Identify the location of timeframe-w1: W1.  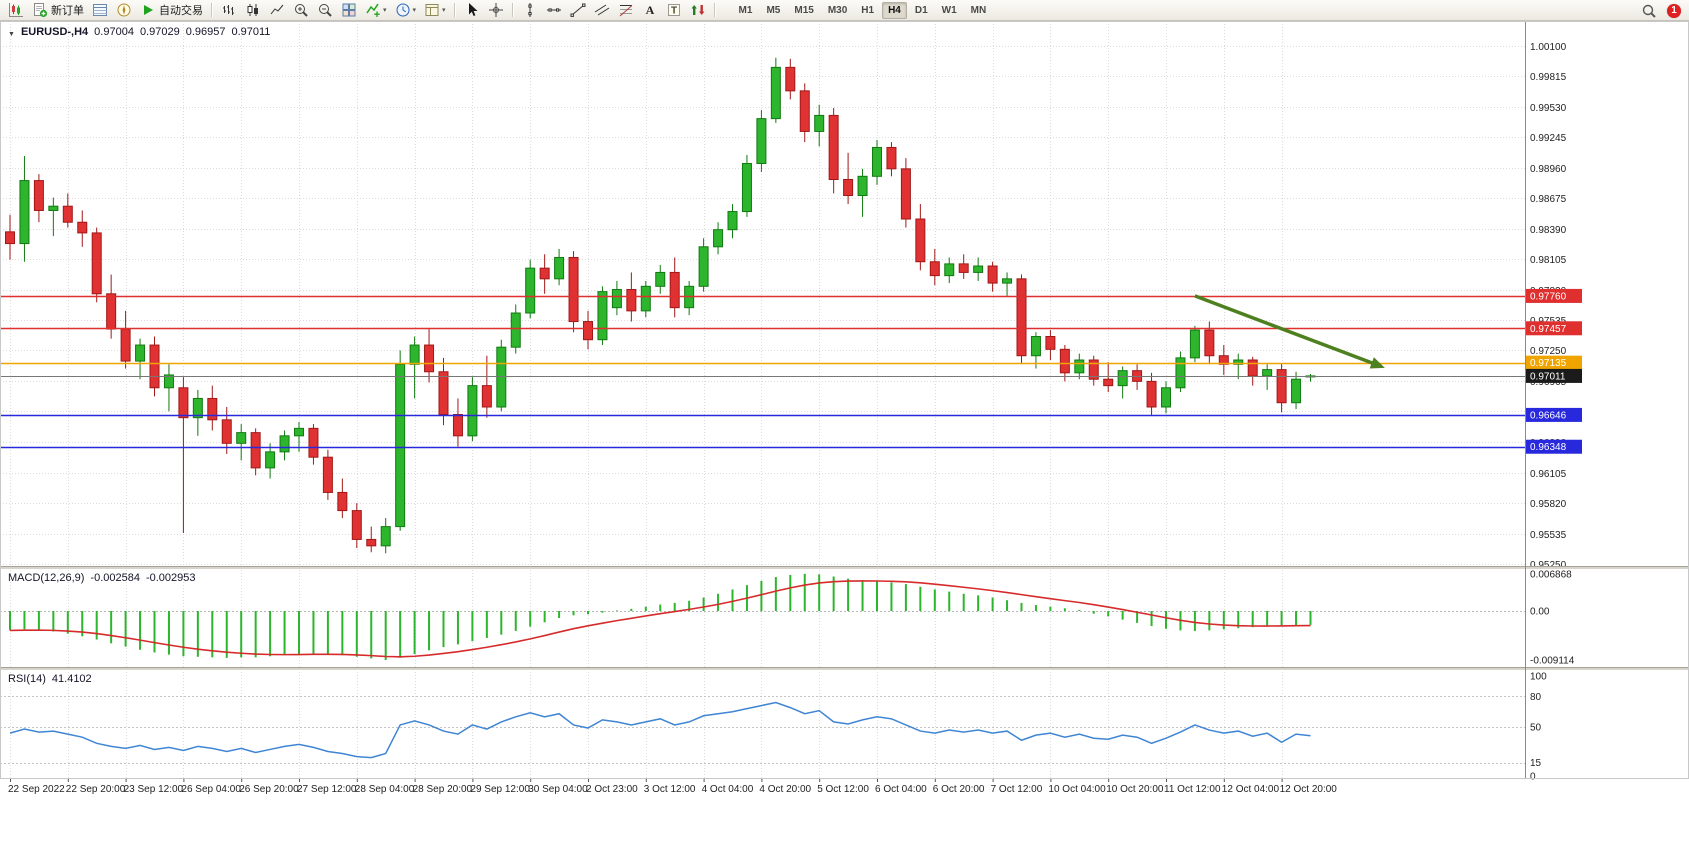
(949, 10).